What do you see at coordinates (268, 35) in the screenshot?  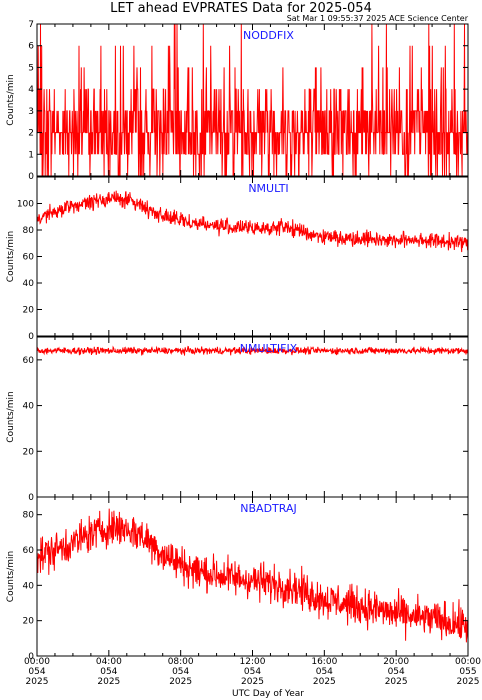 I see `panel-title: NODDFIX` at bounding box center [268, 35].